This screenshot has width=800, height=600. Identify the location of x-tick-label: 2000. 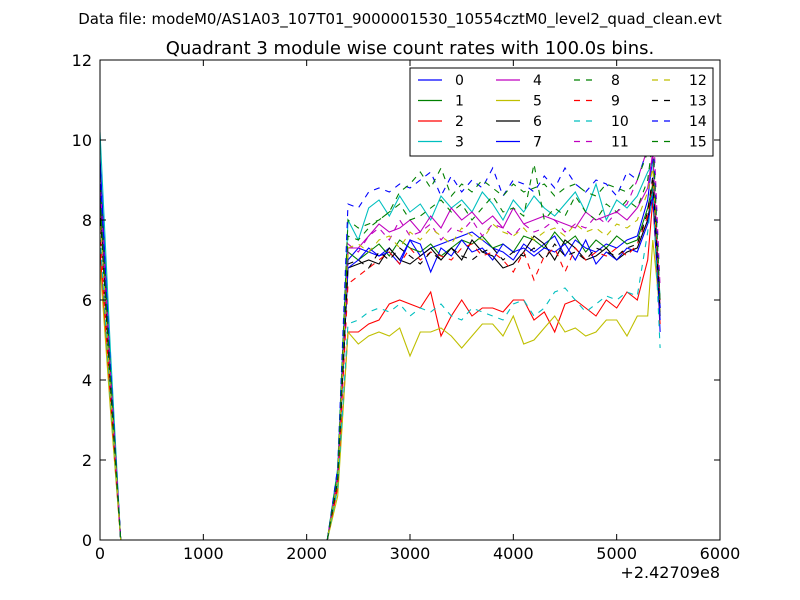
(306, 553).